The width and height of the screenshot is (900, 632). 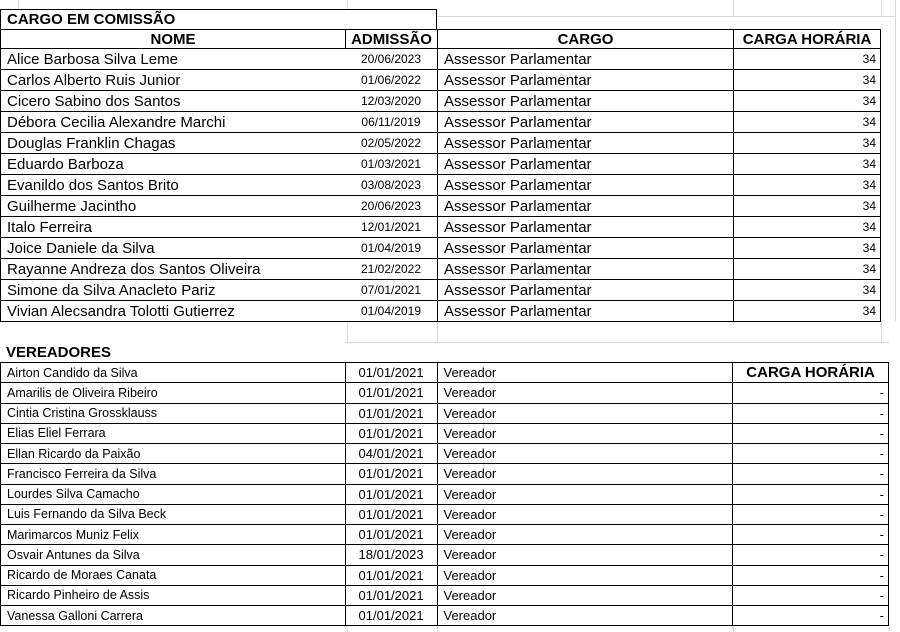 I want to click on cell-admissao: 04/01/2021, so click(x=390, y=454).